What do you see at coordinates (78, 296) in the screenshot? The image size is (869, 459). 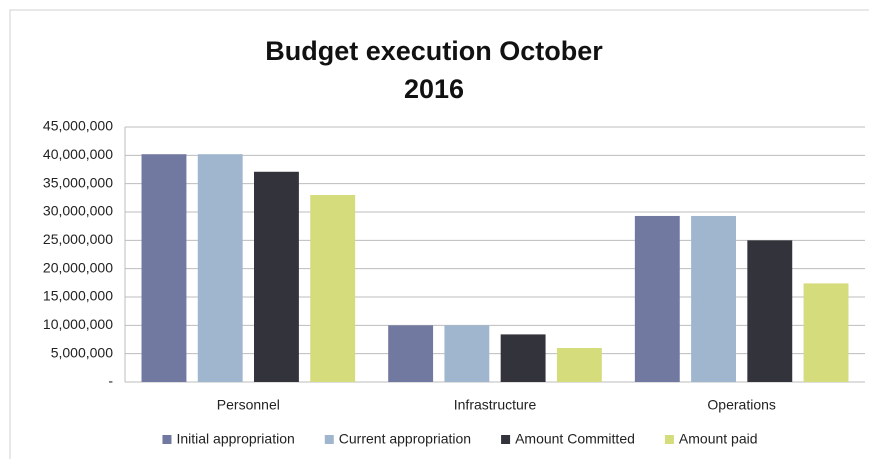 I see `y-tick-label: 15,000,000` at bounding box center [78, 296].